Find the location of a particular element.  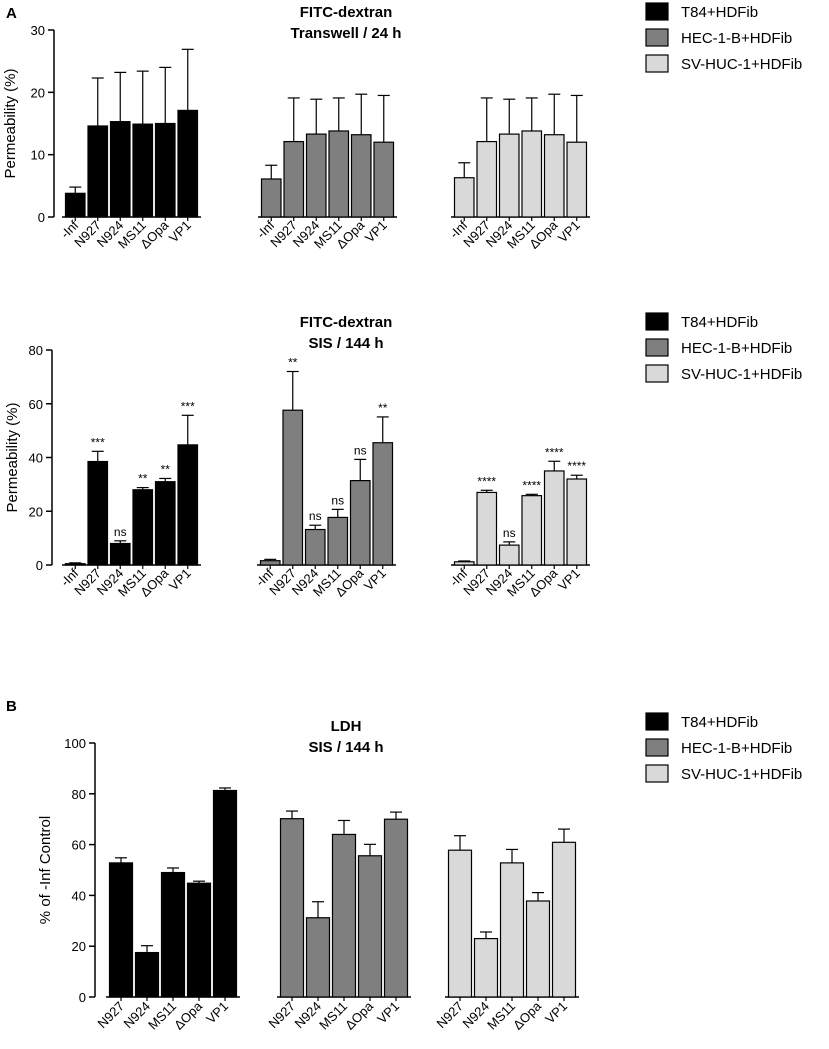

y-tick-label: 10 is located at coordinates (38, 155).